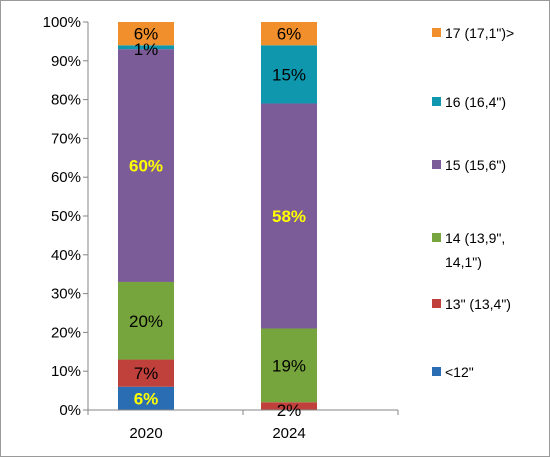 The image size is (550, 457). I want to click on y-tick-label: 20%, so click(66, 332).